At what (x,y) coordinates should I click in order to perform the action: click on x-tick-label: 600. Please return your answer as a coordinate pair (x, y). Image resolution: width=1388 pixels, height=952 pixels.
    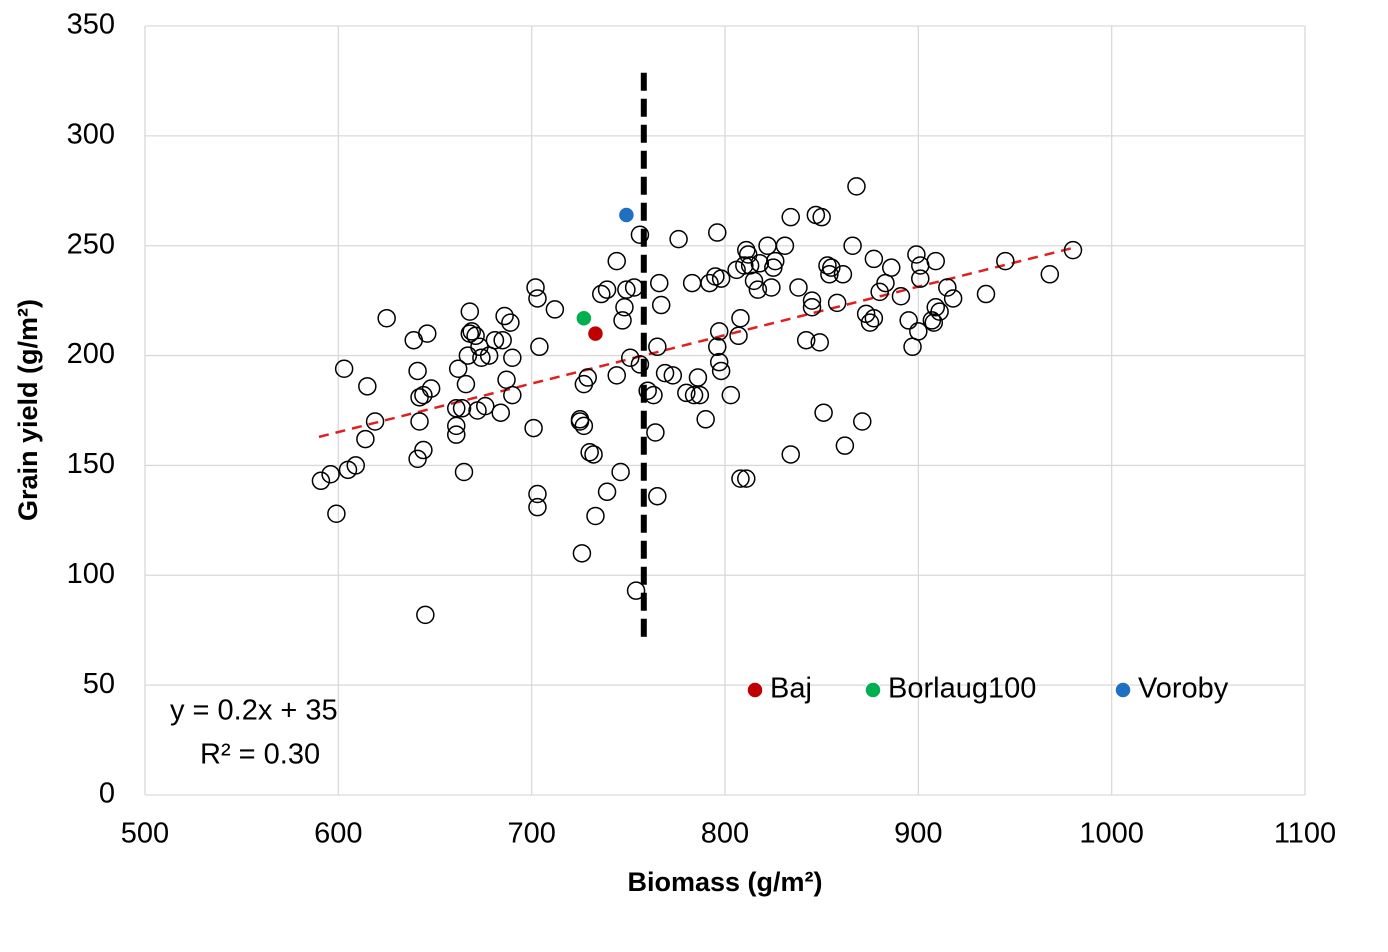
    Looking at the image, I should click on (338, 834).